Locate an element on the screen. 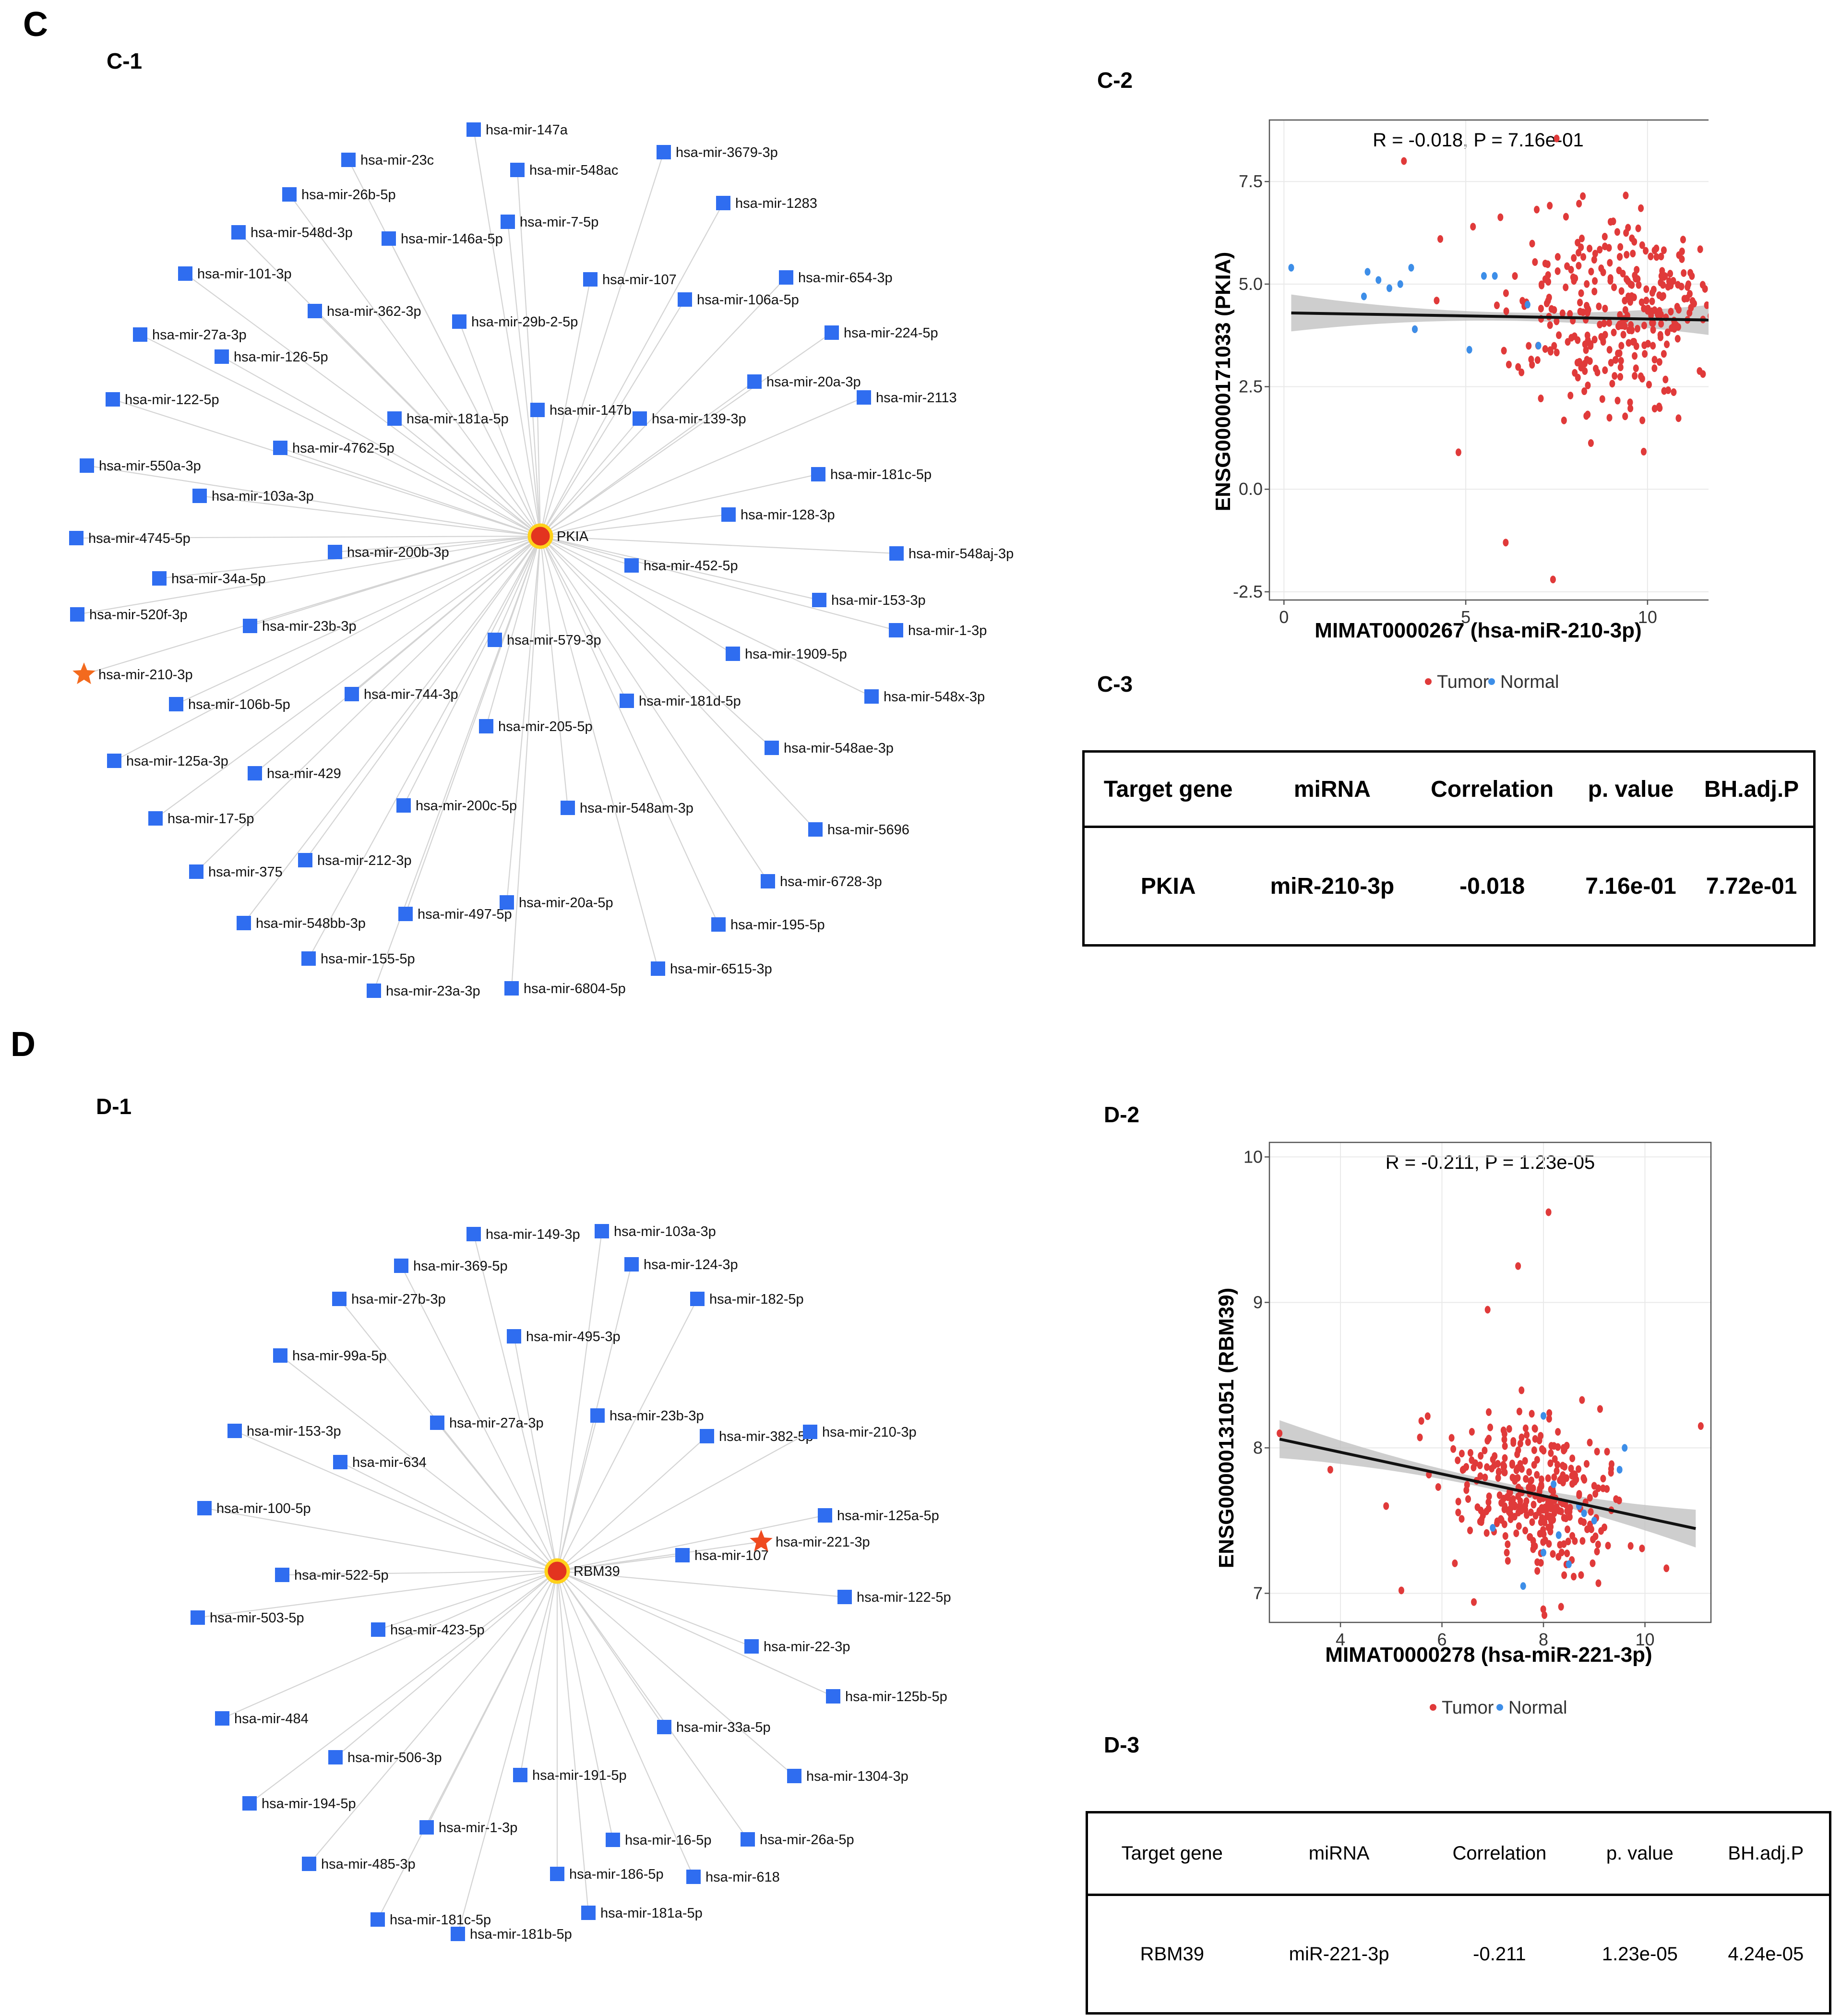 Image resolution: width=1841 pixels, height=2016 pixels. grid is located at coordinates (1490, 1382).